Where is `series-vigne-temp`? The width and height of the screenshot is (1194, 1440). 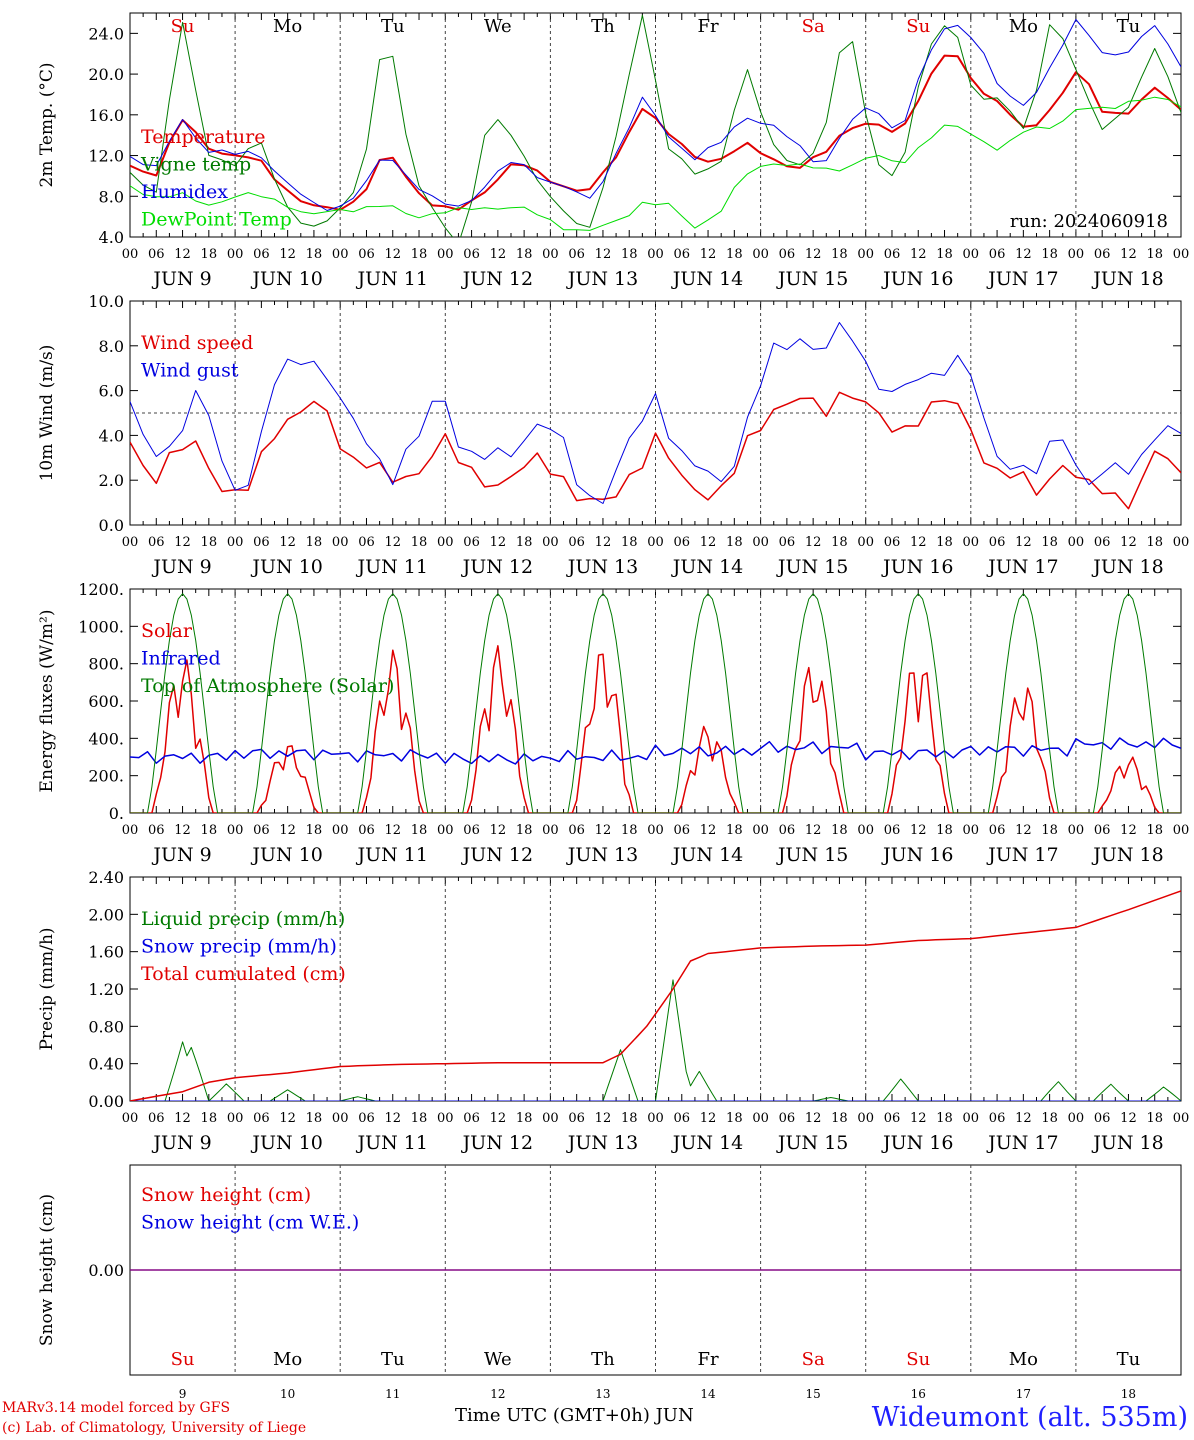
series-vigne-temp is located at coordinates (655, 125).